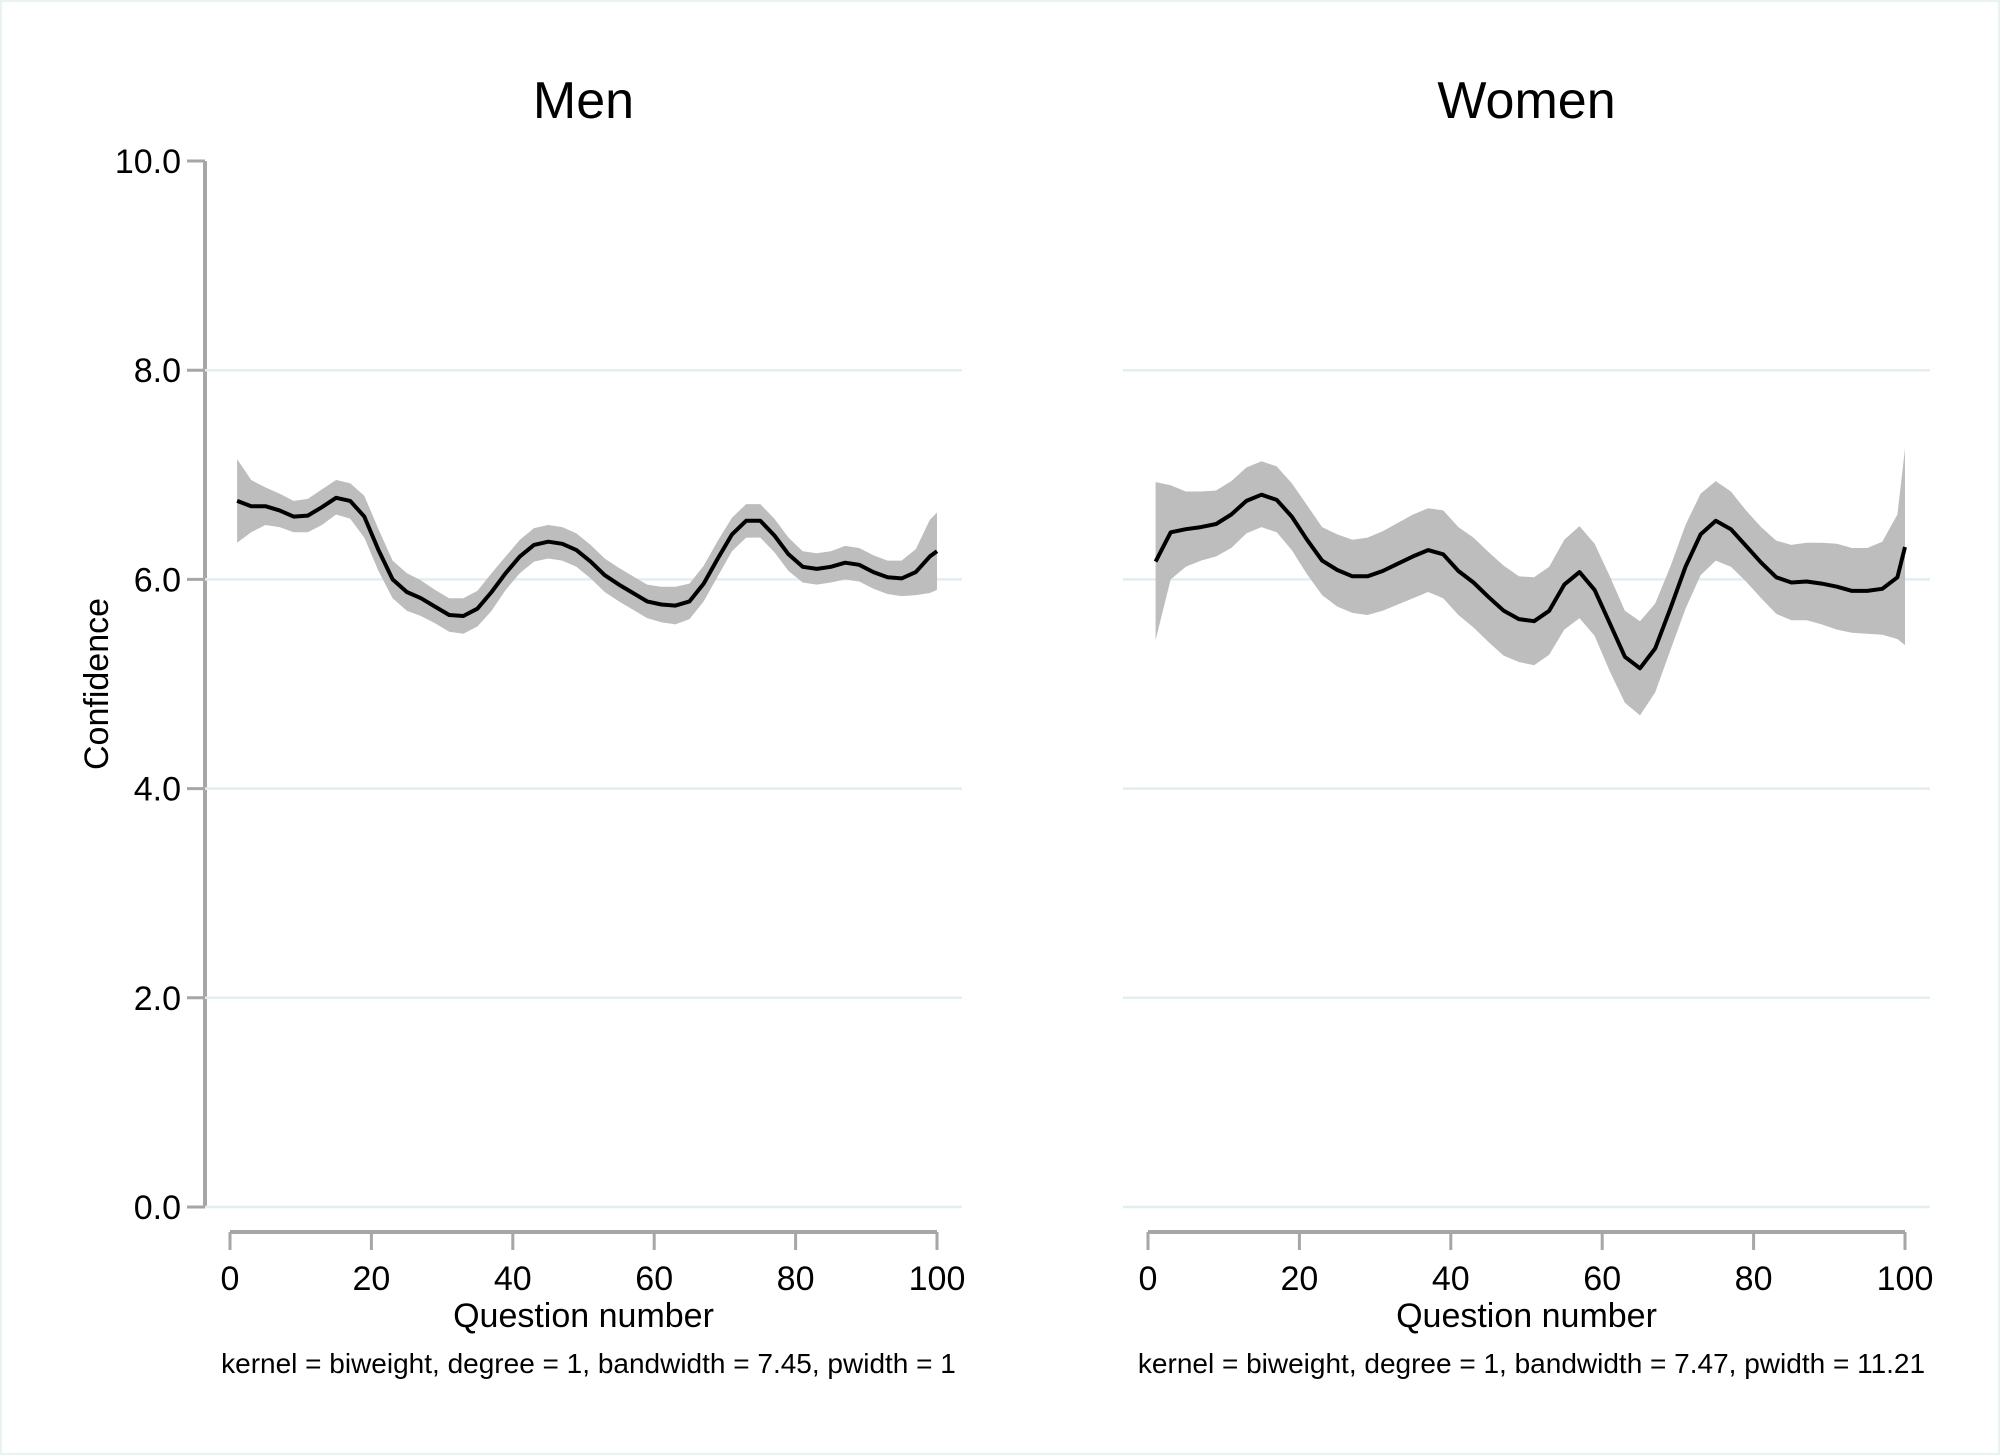 The height and width of the screenshot is (1455, 2000). What do you see at coordinates (1526, 101) in the screenshot?
I see `panel-title: Women` at bounding box center [1526, 101].